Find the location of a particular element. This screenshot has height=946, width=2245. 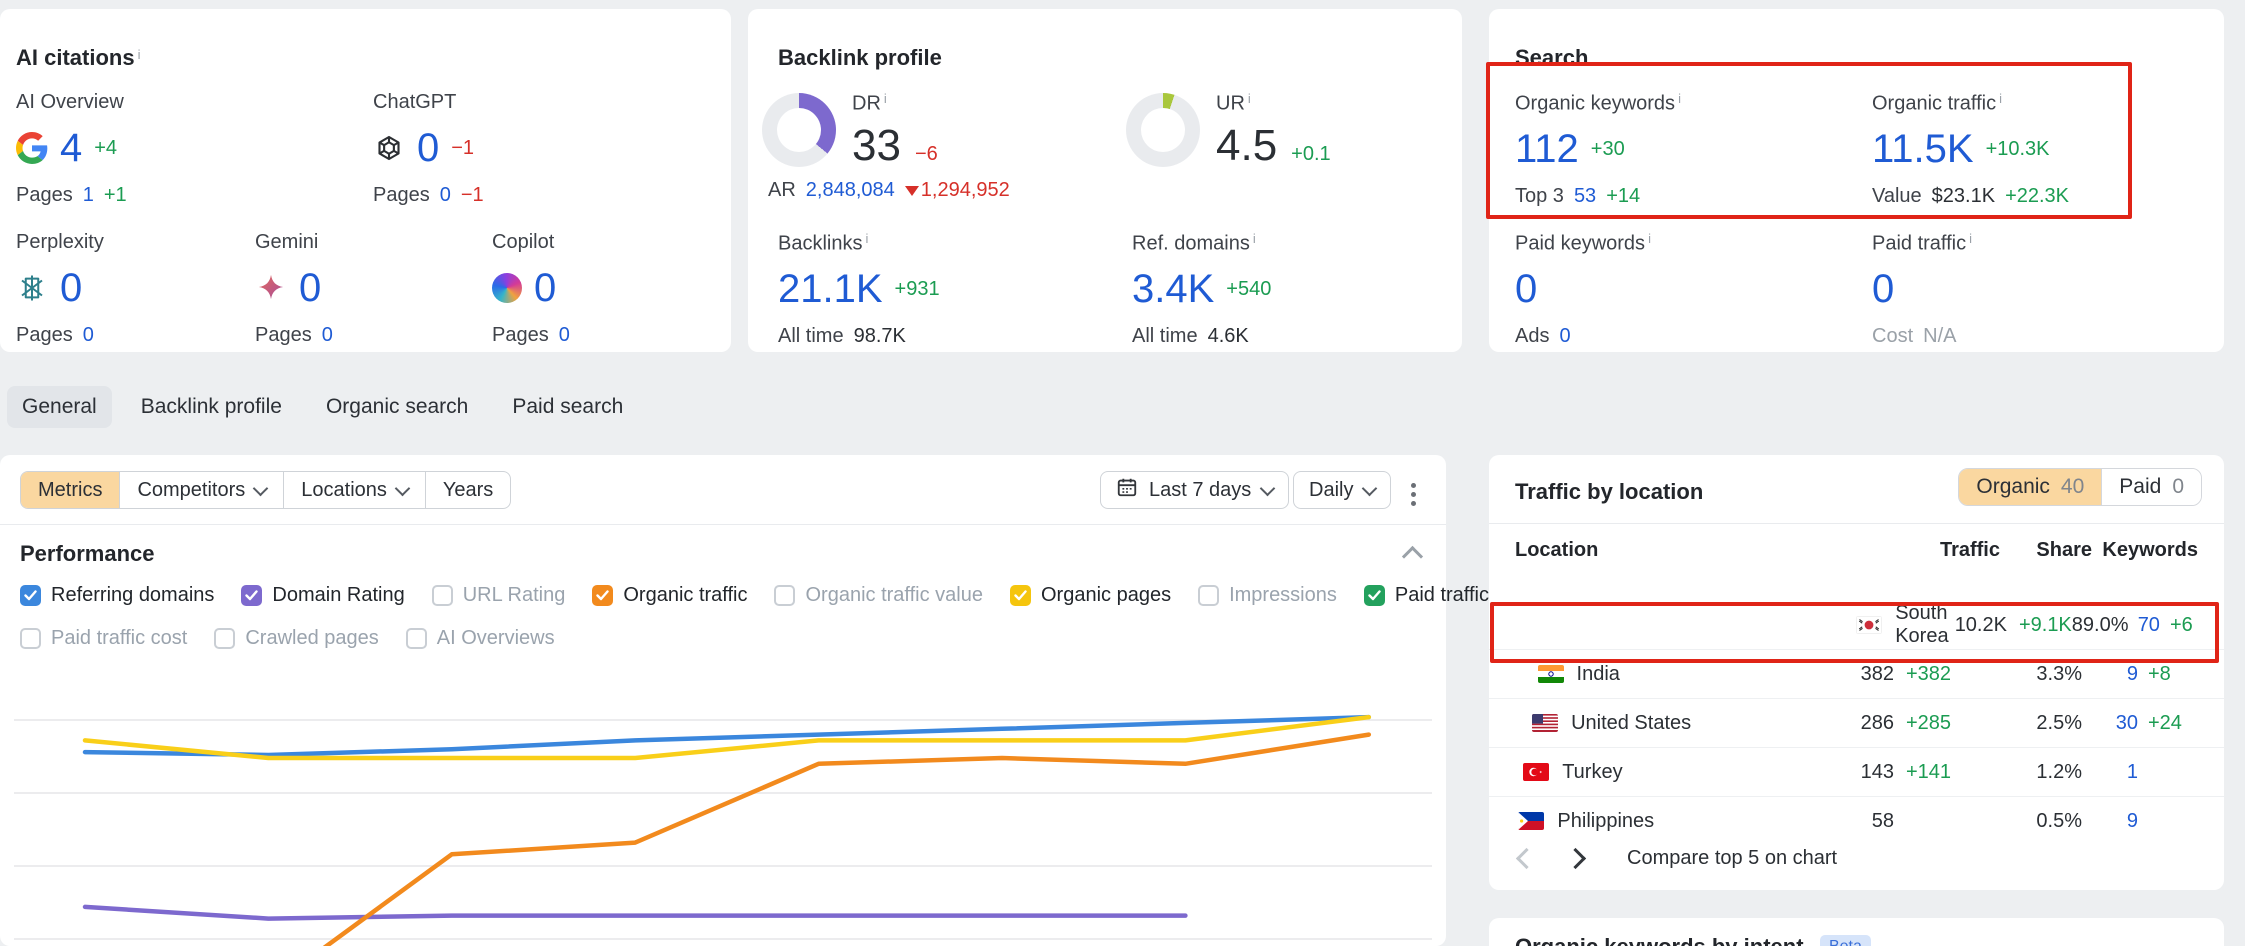

table-pagination: Compare top 5 on chart is located at coordinates (1676, 858).